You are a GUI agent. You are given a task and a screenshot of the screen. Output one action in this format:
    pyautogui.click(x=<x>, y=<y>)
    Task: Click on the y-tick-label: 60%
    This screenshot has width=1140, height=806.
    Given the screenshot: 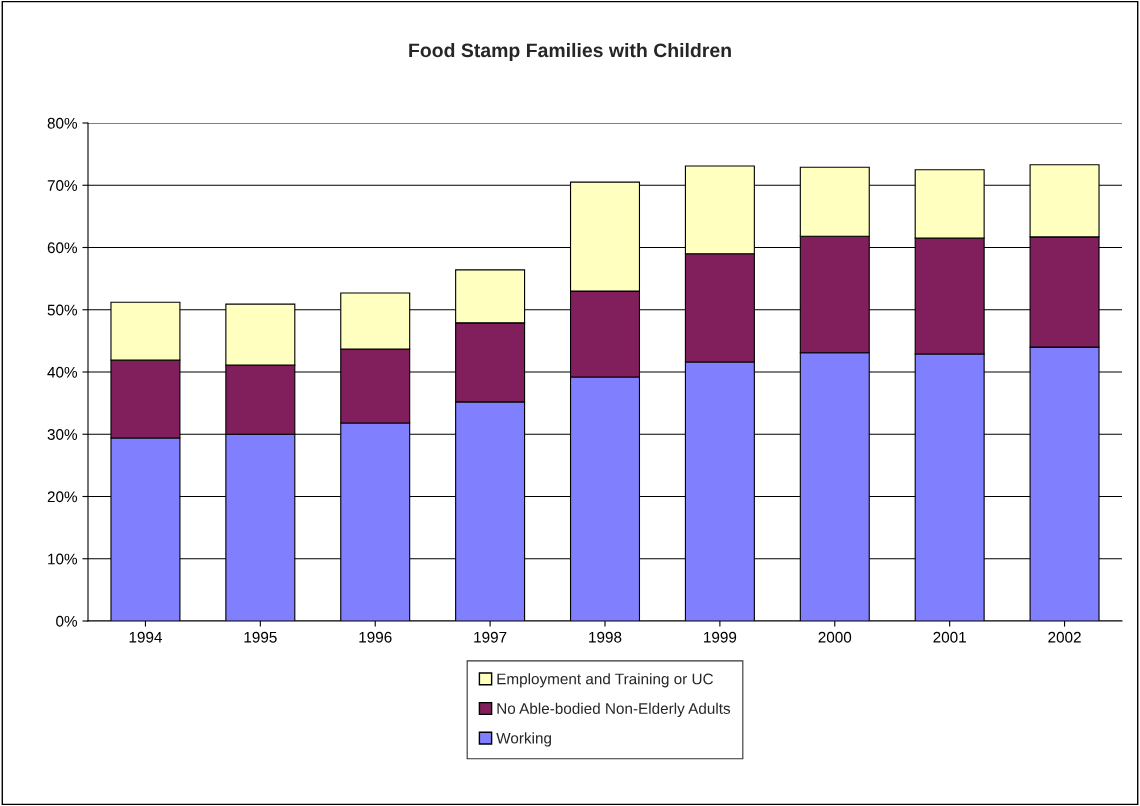 What is the action you would take?
    pyautogui.click(x=62, y=248)
    